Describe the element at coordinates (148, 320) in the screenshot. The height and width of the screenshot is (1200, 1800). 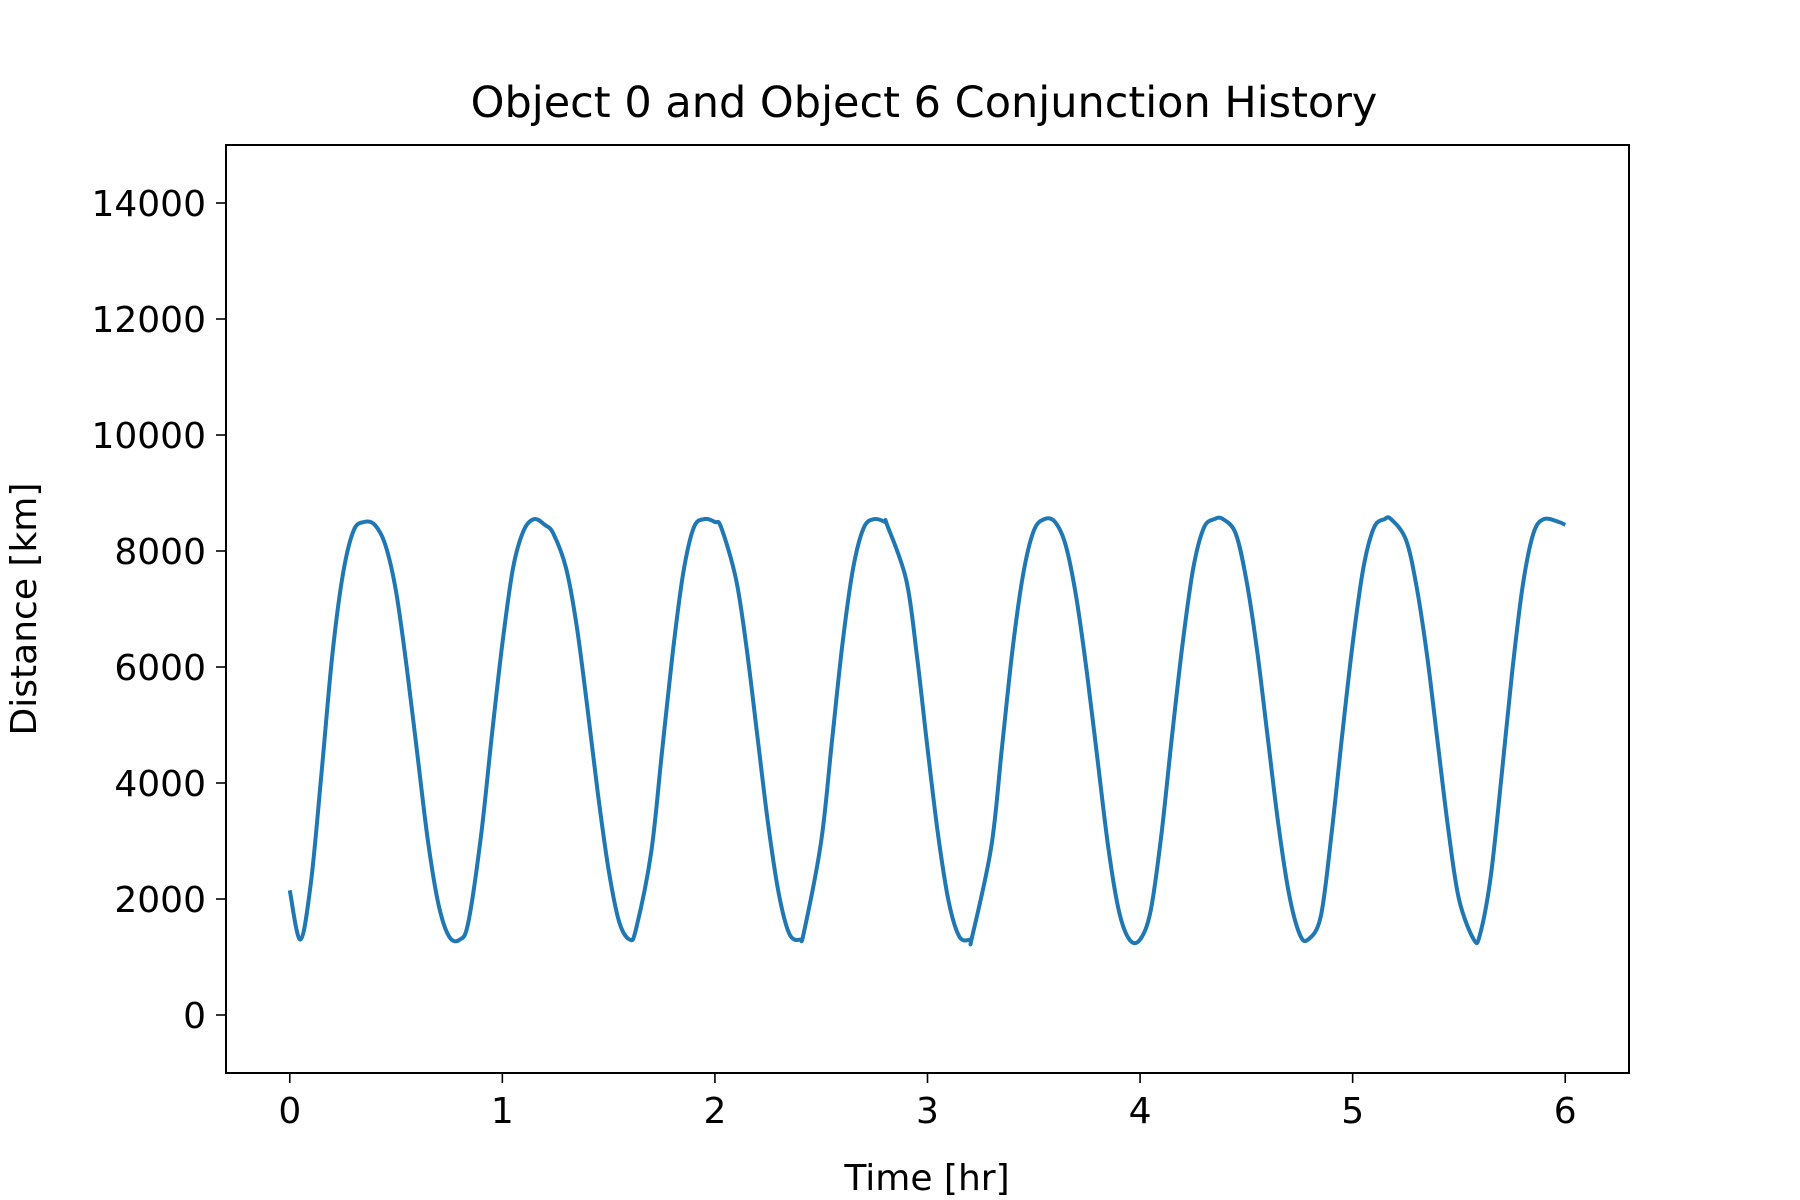
I see `y-tick-label: 12000` at that location.